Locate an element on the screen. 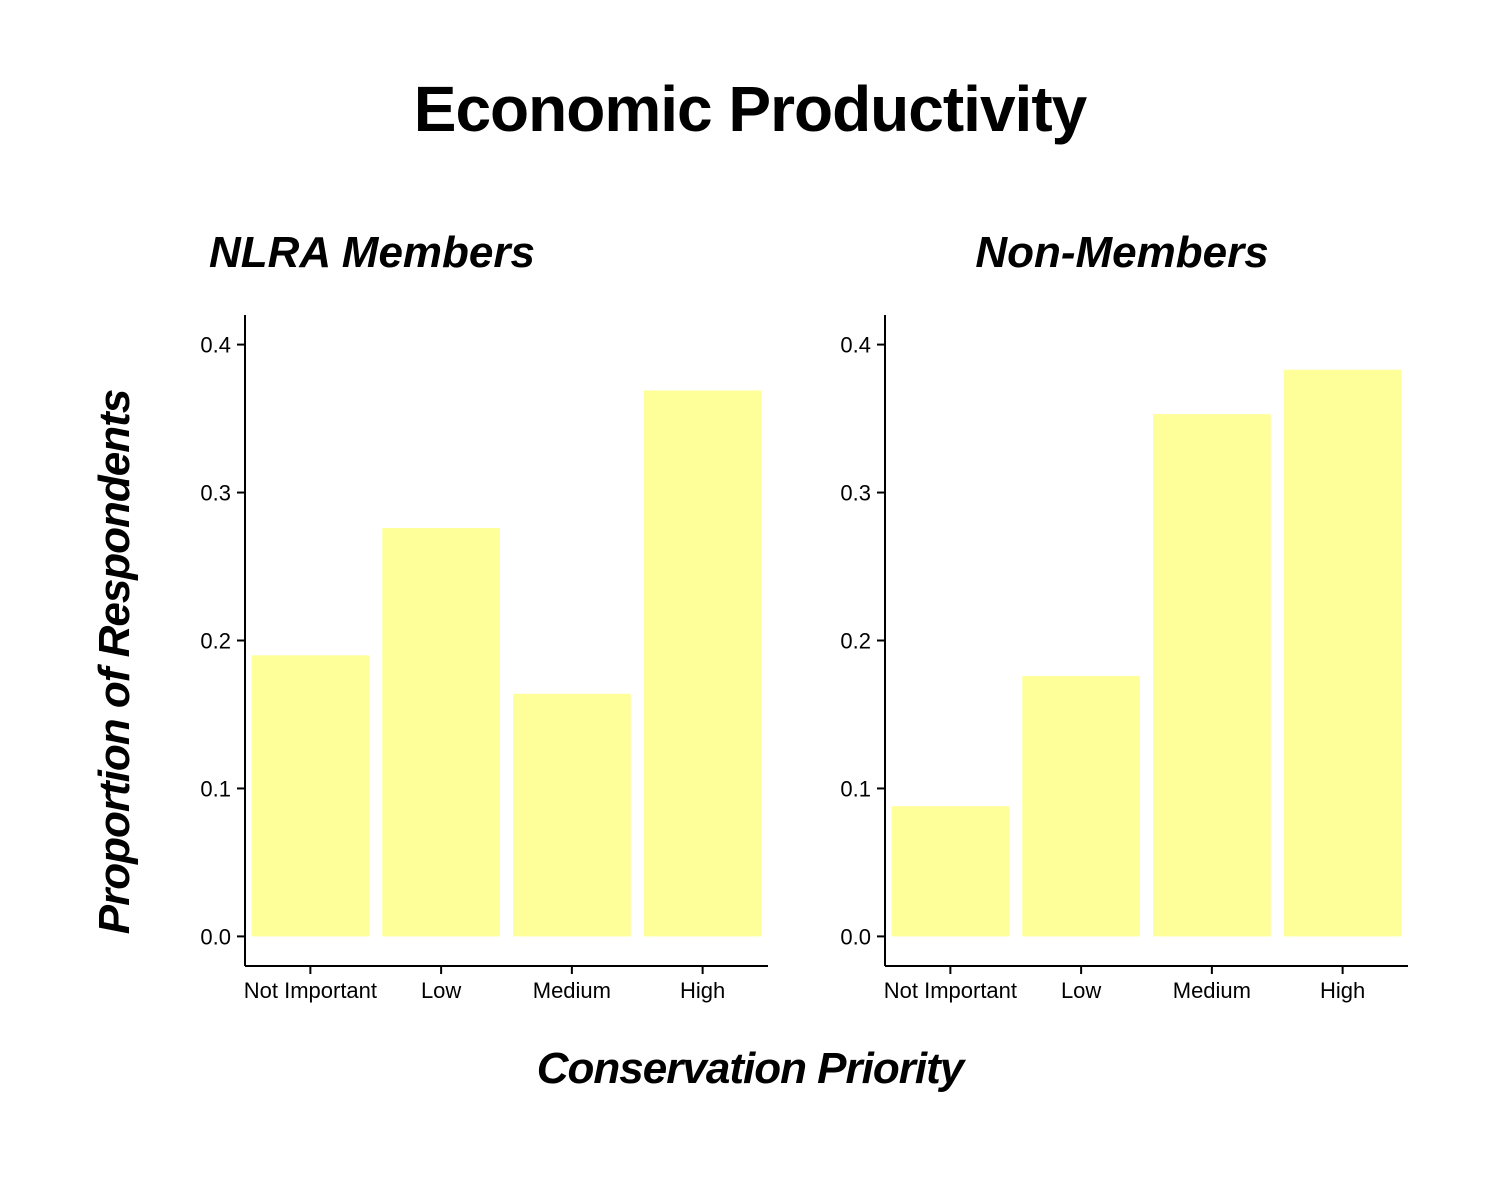 This screenshot has height=1201, width=1500. panel-title: Non-Members is located at coordinates (1121, 252).